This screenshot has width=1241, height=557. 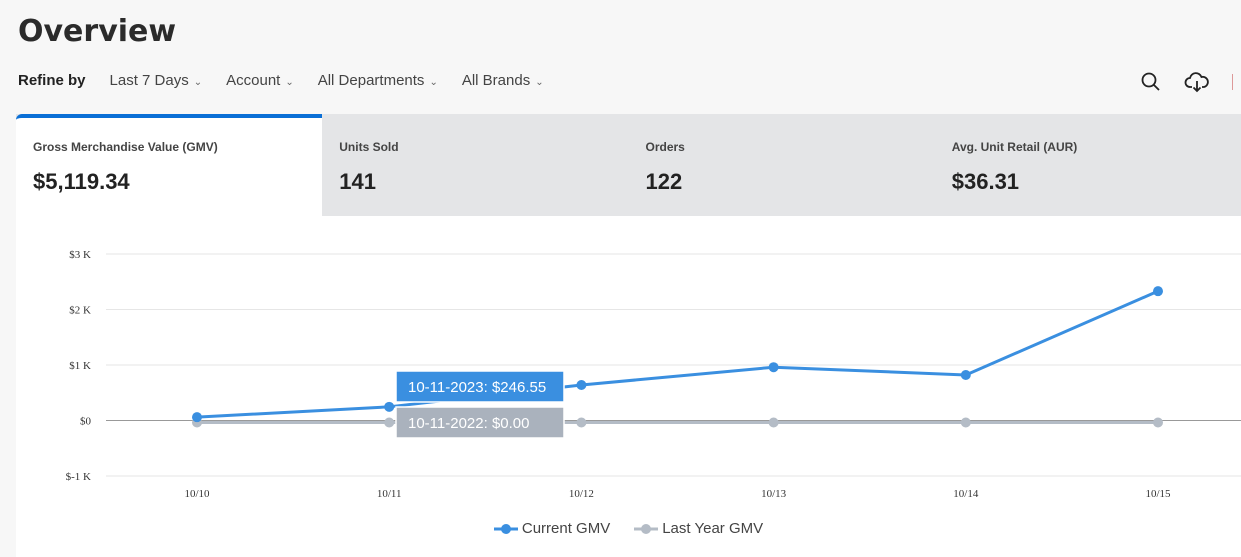 What do you see at coordinates (149, 80) in the screenshot?
I see `dropdown-label: Last 7 Days` at bounding box center [149, 80].